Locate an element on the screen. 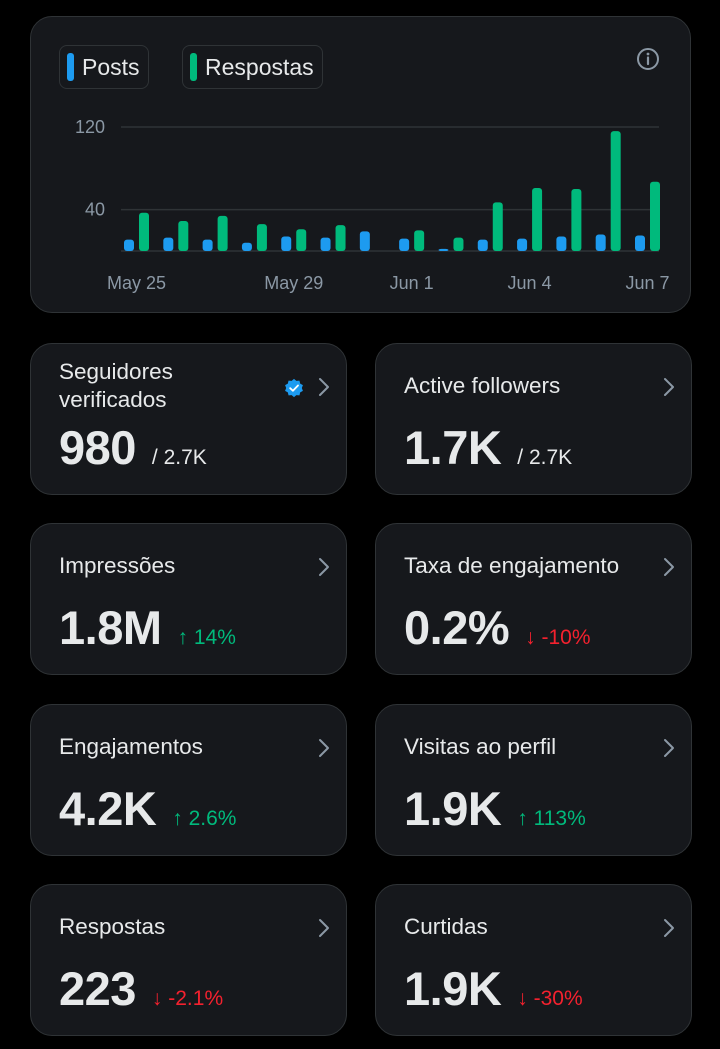  stat-value-row: 1.9K ↓ -30% is located at coordinates (493, 988).